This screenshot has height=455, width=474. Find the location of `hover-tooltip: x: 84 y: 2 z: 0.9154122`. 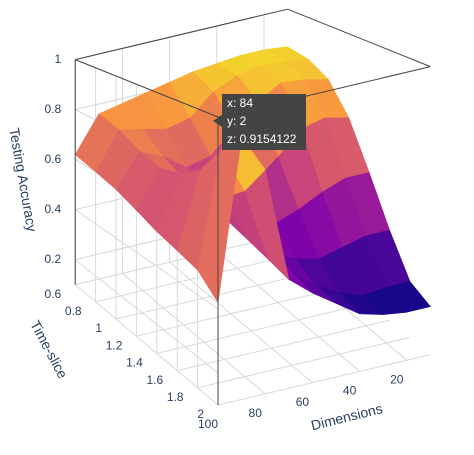

hover-tooltip: x: 84 y: 2 z: 0.9154122 is located at coordinates (259, 122).